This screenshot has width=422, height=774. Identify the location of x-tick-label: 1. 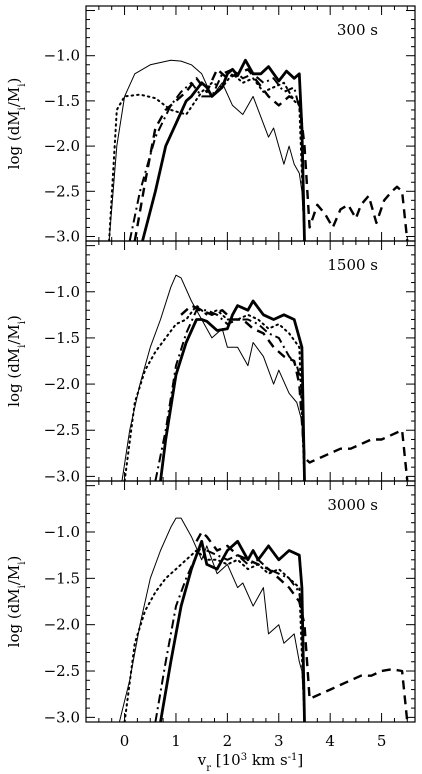
(176, 741).